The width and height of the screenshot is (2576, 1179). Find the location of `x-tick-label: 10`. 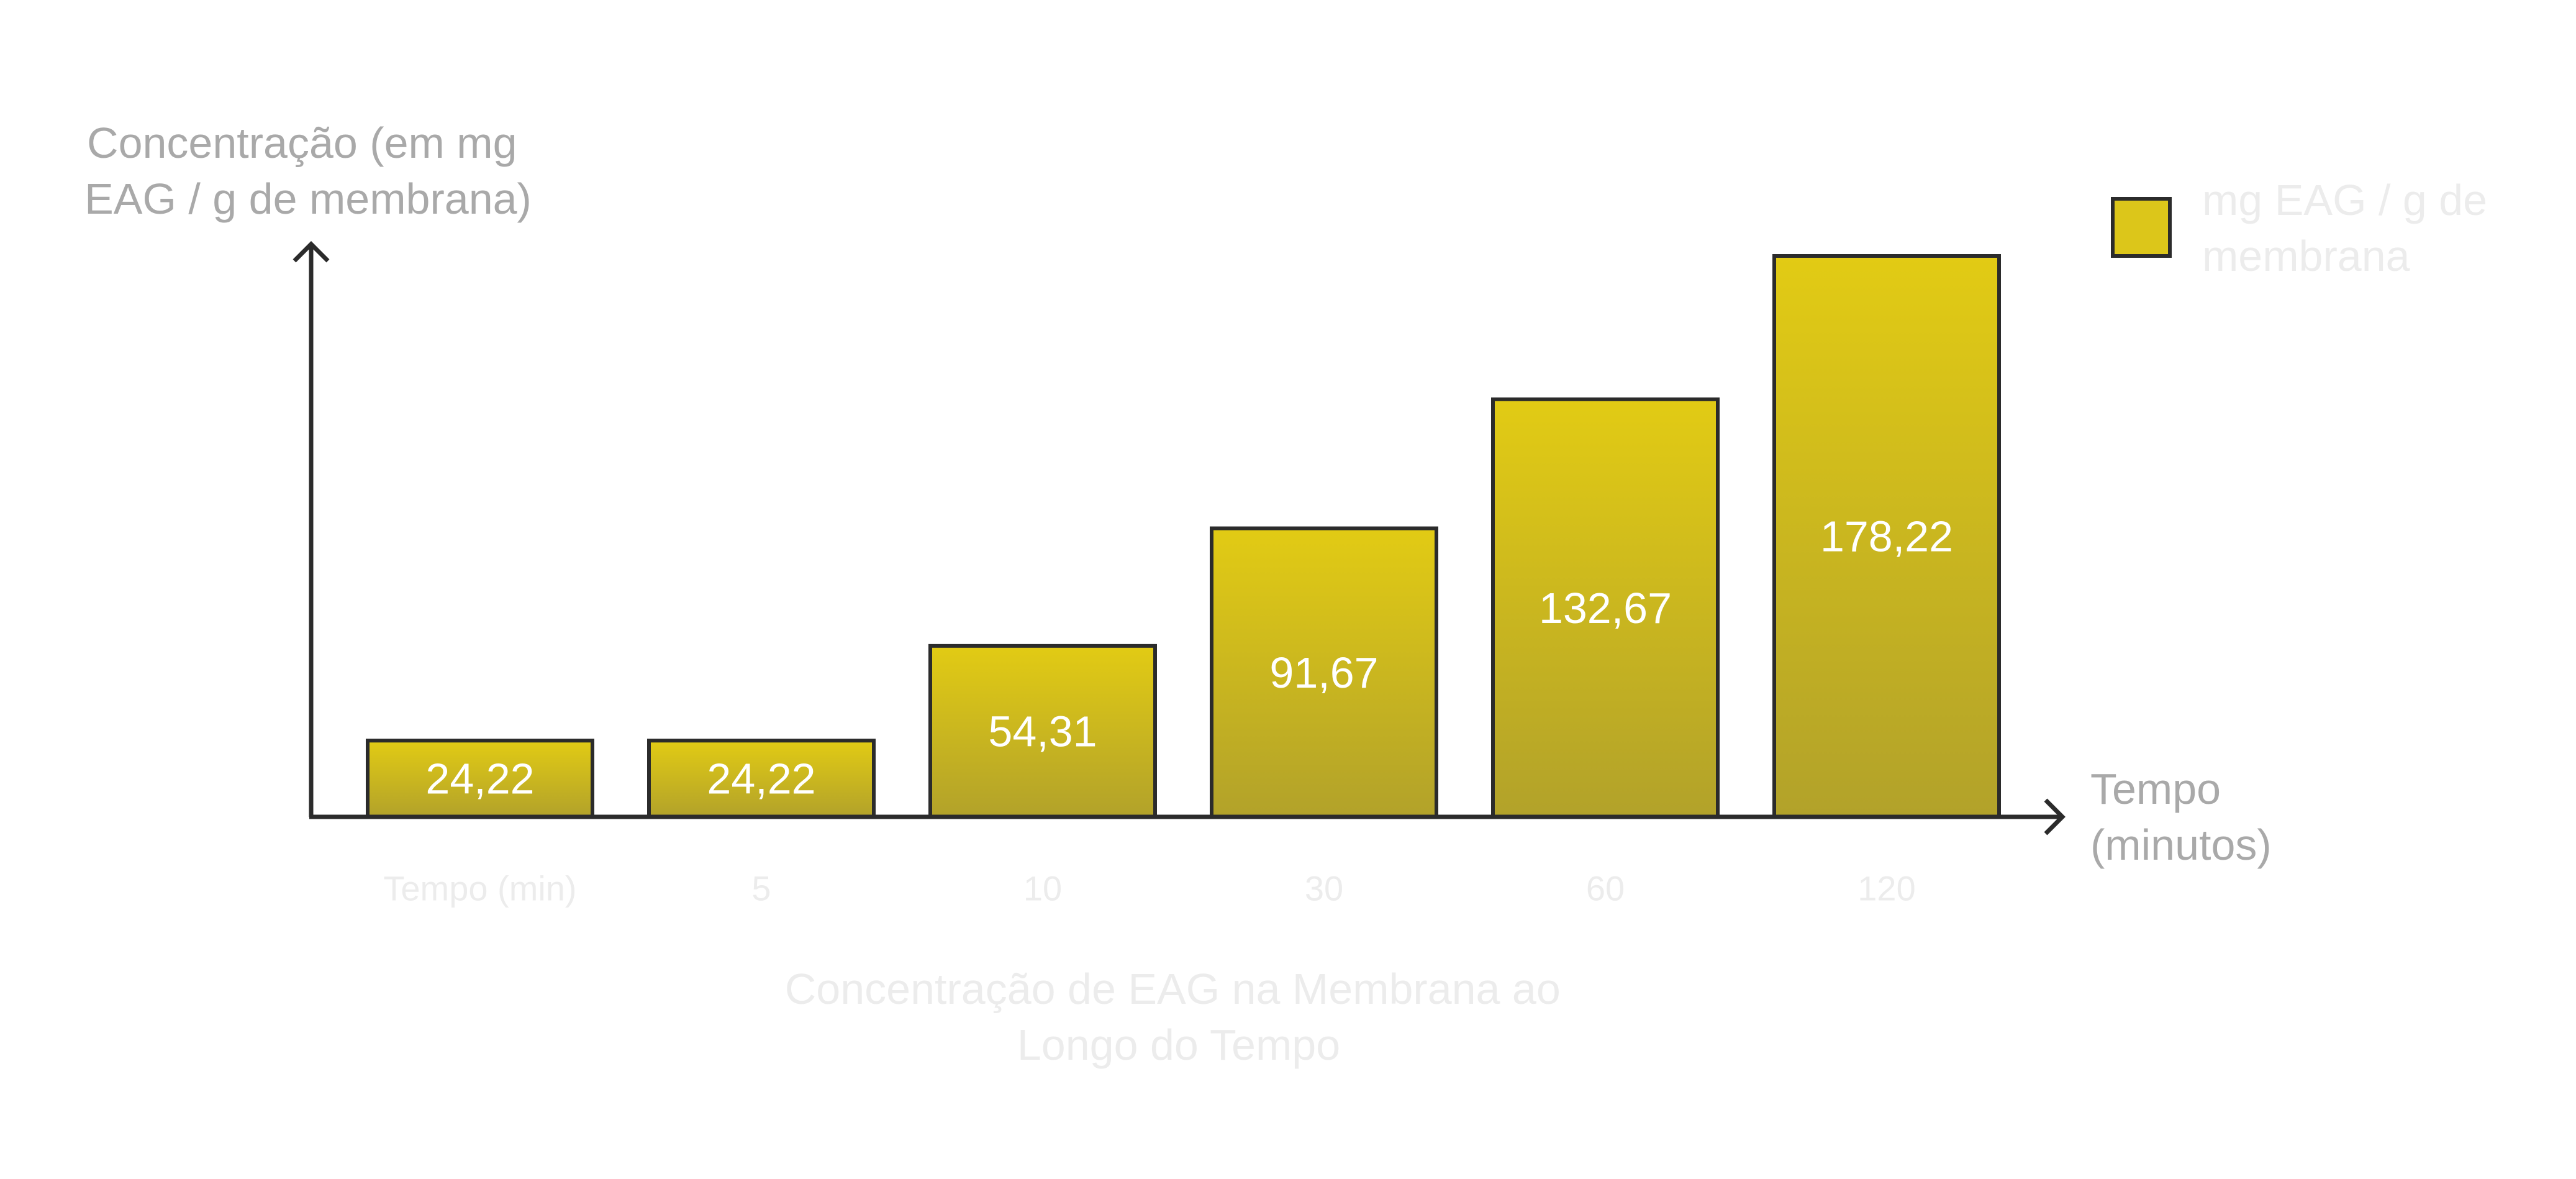

x-tick-label: 10 is located at coordinates (1042, 888).